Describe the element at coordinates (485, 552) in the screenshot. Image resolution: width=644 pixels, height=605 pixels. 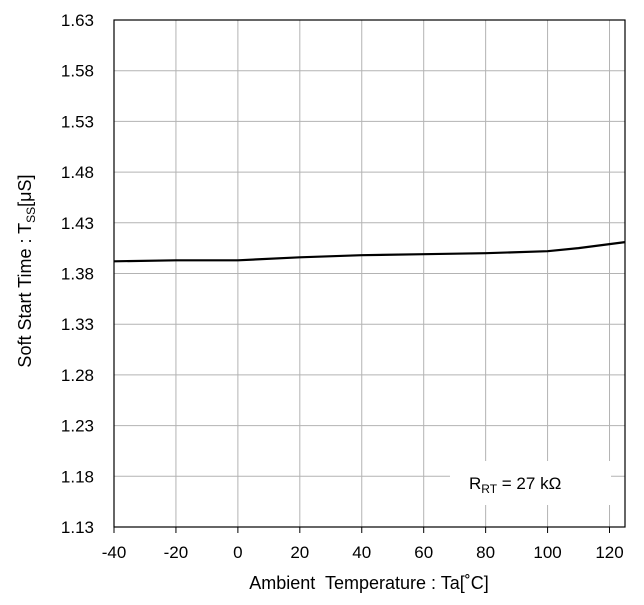
I see `x-tick-label: 80` at that location.